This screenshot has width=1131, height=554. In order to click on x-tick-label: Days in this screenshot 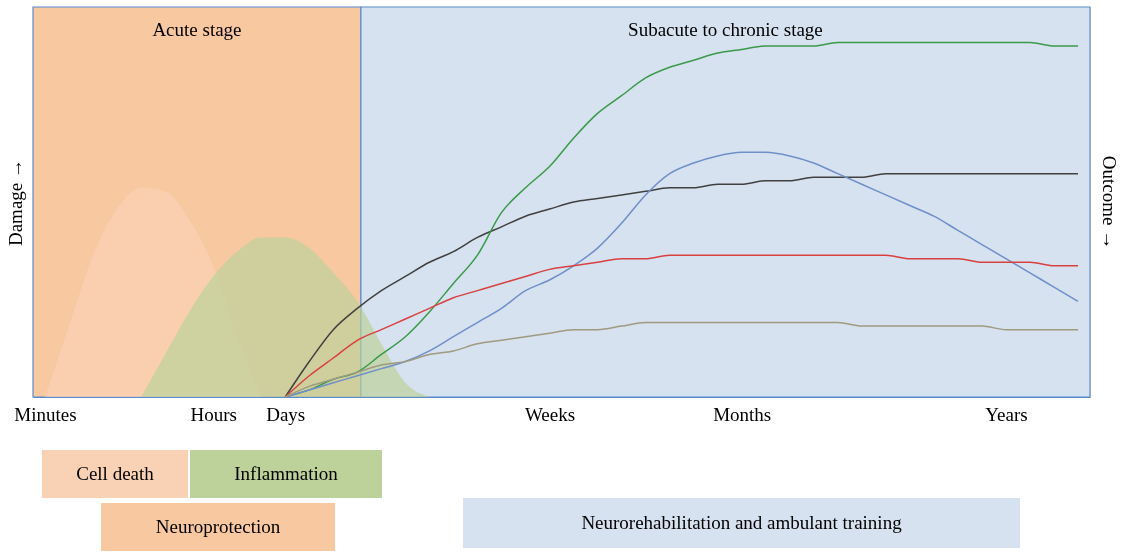, I will do `click(286, 414)`.